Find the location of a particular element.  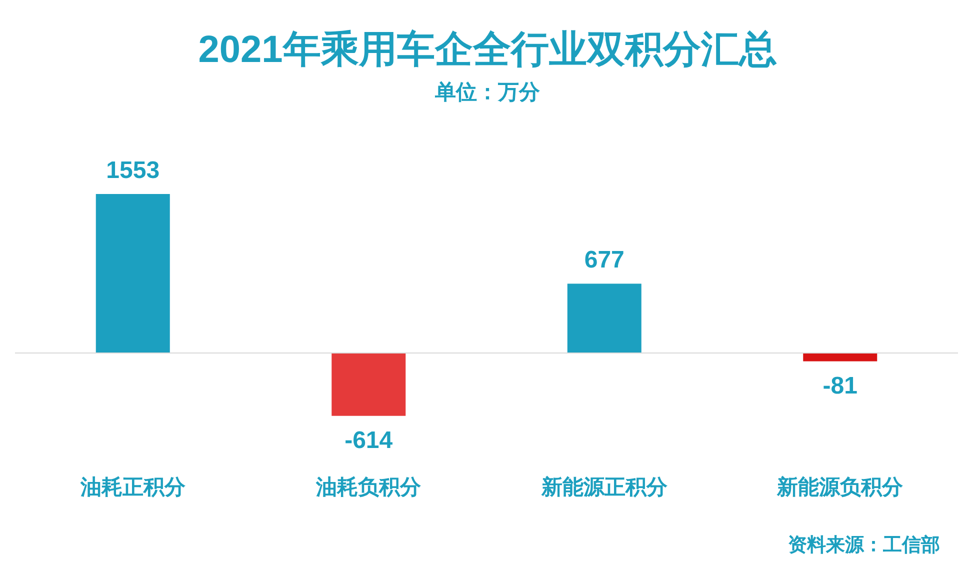

subtitle: 单位：万分 is located at coordinates (487, 92).